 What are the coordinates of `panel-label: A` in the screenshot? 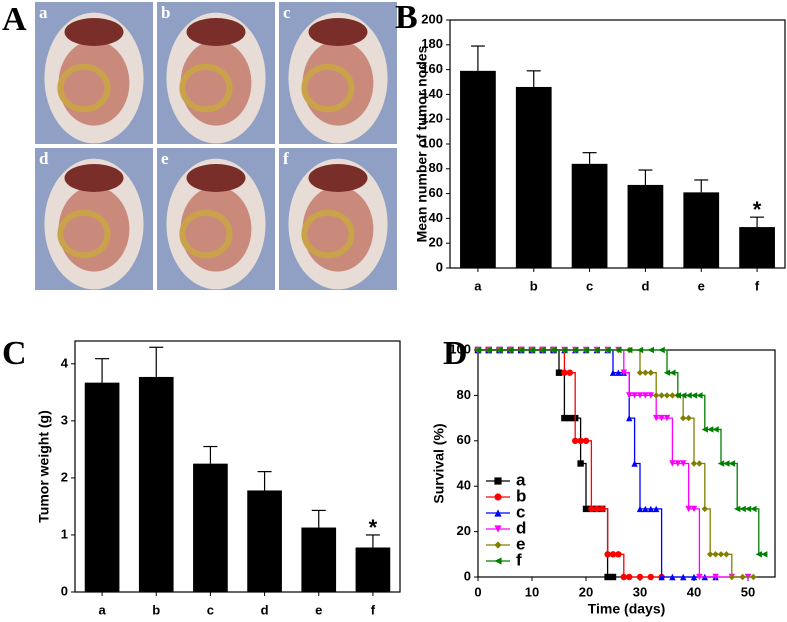 It's located at (14, 19).